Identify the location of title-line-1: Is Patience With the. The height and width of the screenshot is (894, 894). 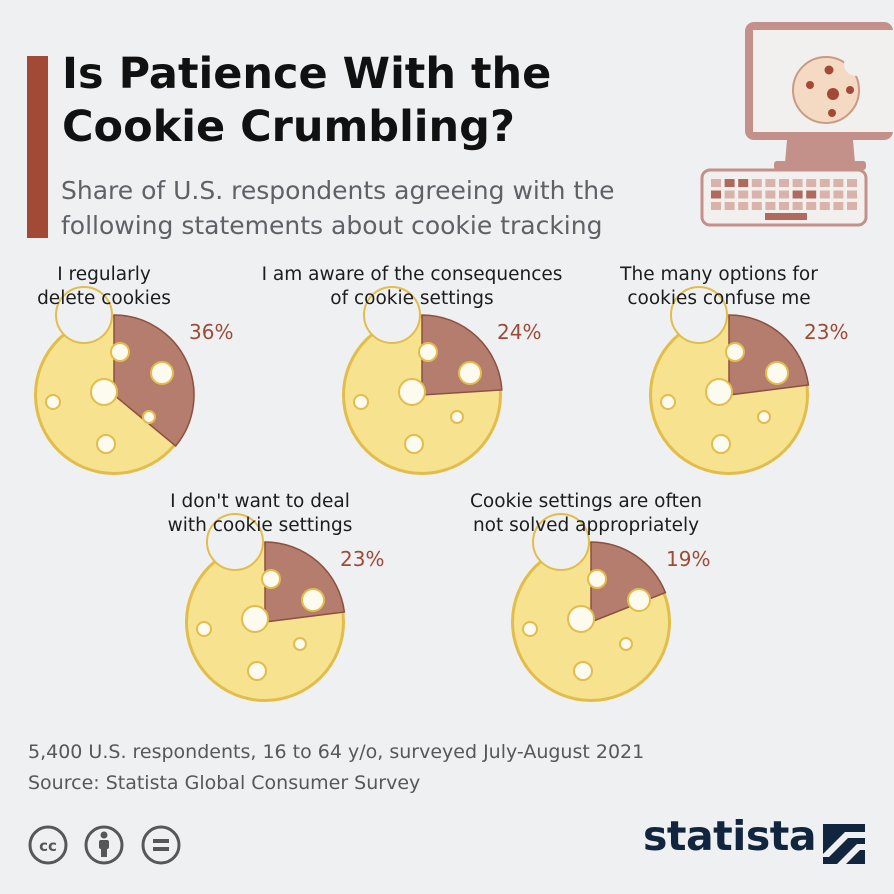
(307, 74).